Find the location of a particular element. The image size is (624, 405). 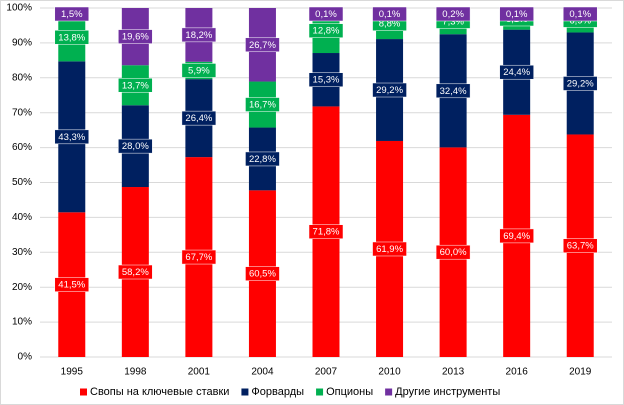

y-tick-label: 0% is located at coordinates (25, 357).